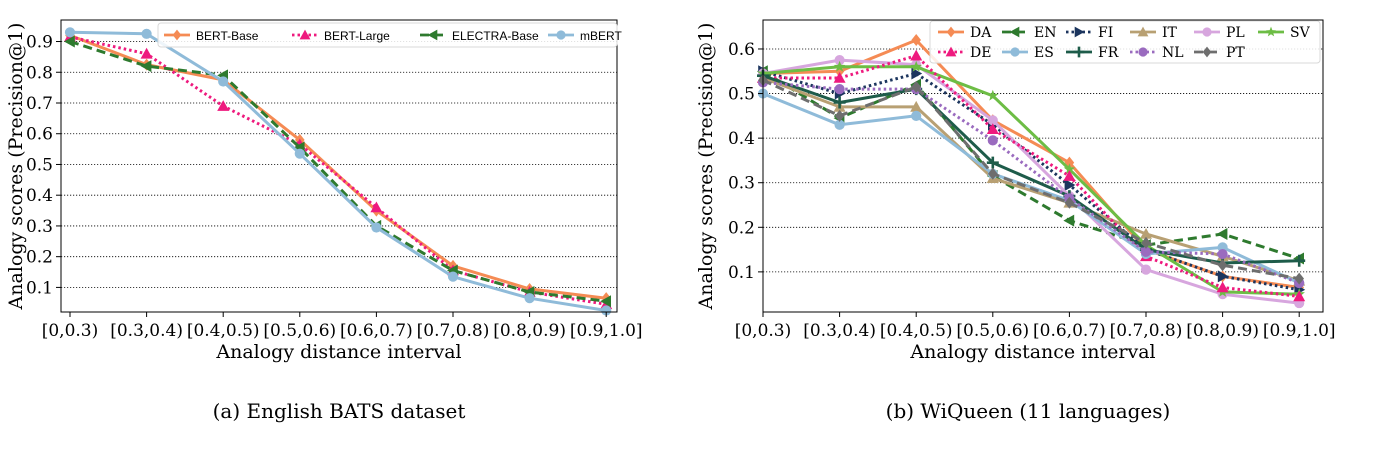 Image resolution: width=1379 pixels, height=457 pixels. Describe the element at coordinates (1300, 33) in the screenshot. I see `legend-label: SV` at that location.